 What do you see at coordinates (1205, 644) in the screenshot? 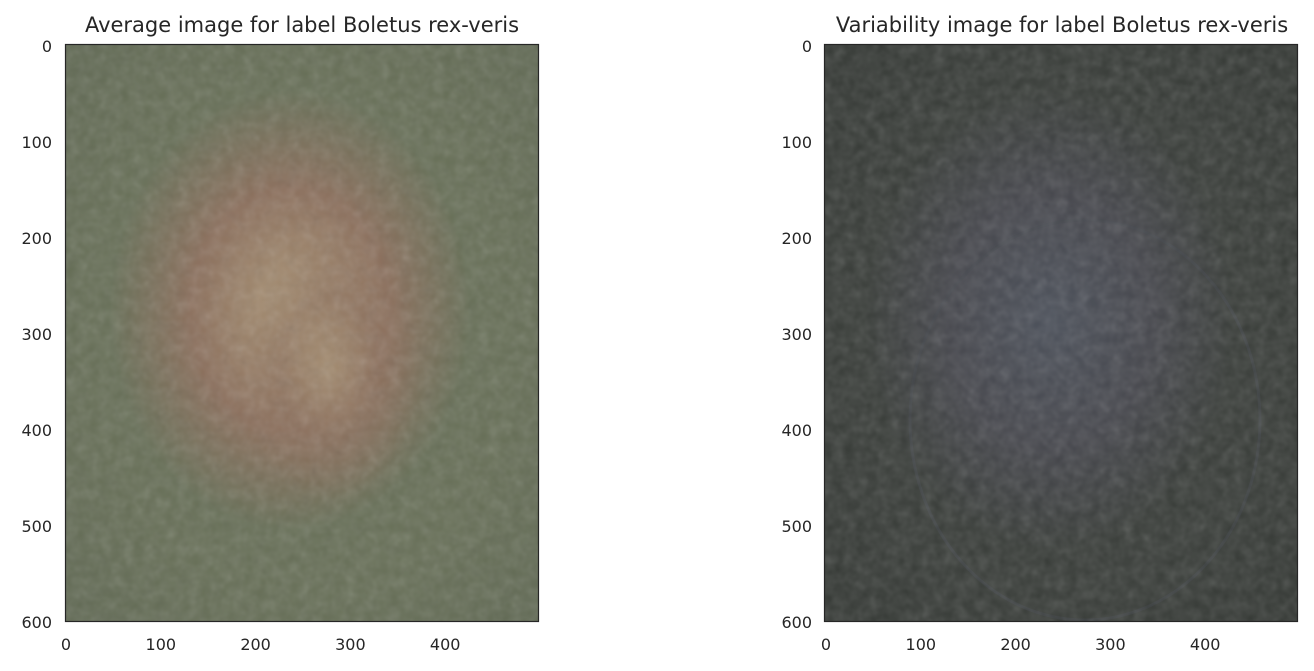
I see `variability-image-x-tick-label: 400` at bounding box center [1205, 644].